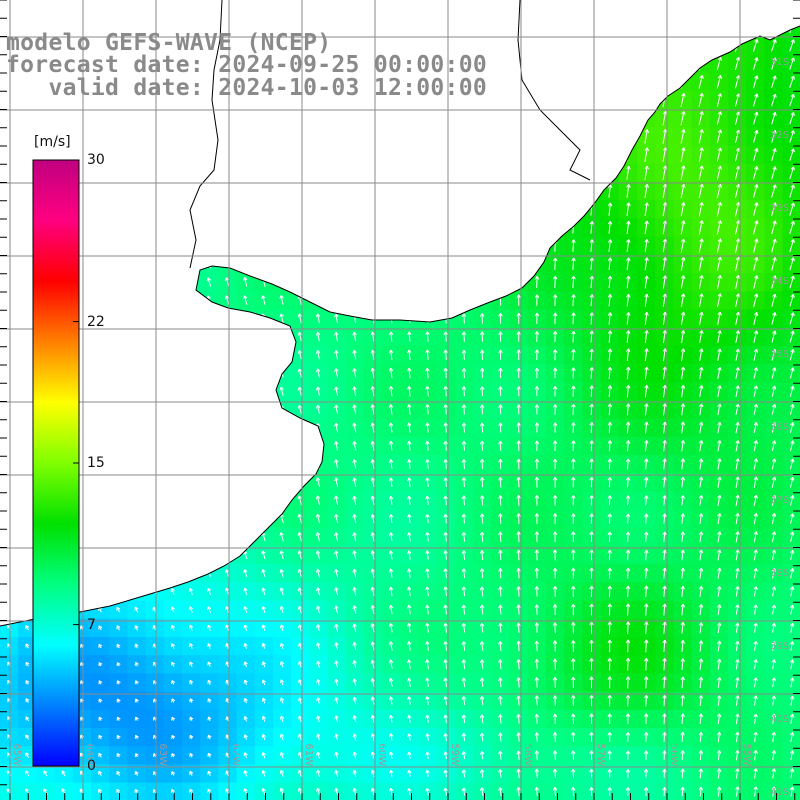 This screenshot has height=800, width=800. I want to click on border-line, so click(206, 134).